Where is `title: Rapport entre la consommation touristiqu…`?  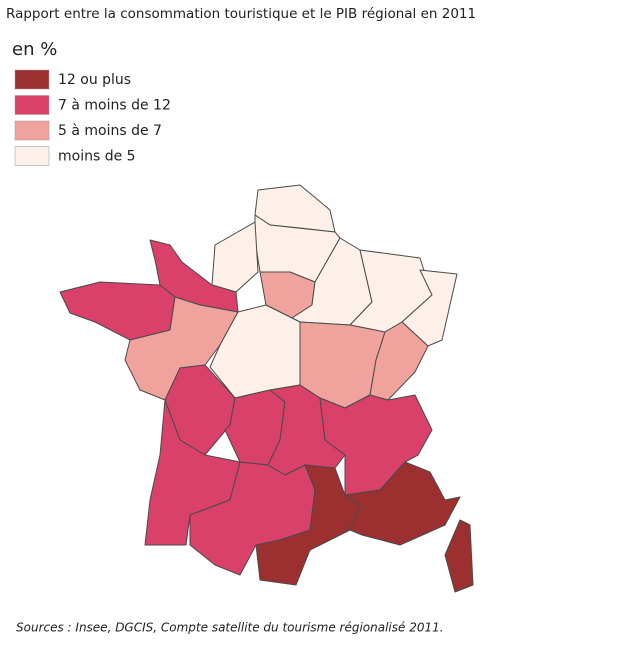 title: Rapport entre la consommation touristiqu… is located at coordinates (241, 14).